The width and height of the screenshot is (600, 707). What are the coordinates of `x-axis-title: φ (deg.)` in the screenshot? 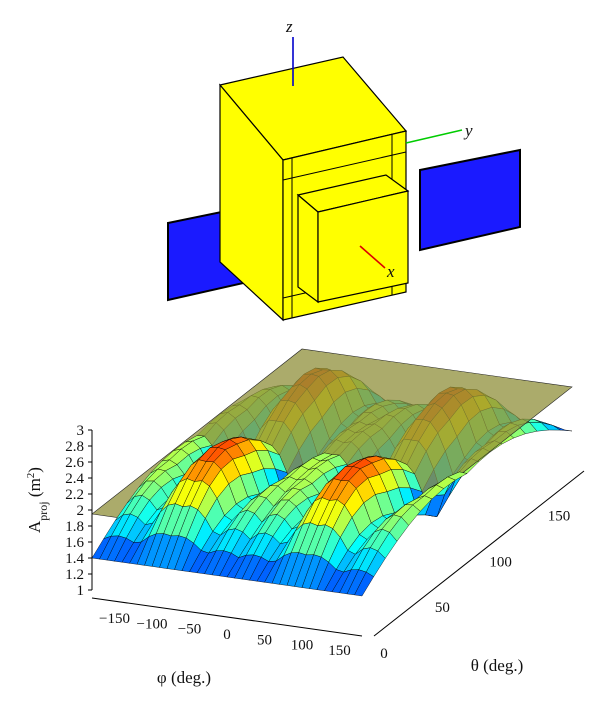 It's located at (184, 677).